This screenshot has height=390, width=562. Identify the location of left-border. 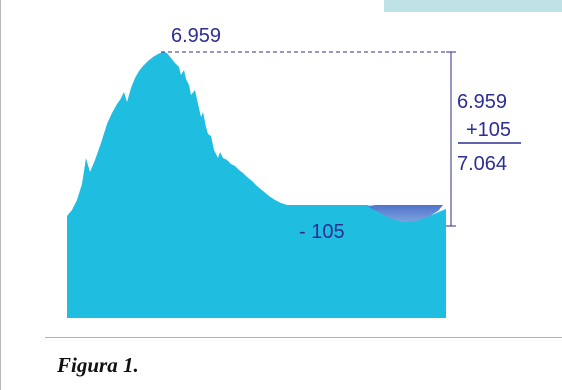
(0, 195).